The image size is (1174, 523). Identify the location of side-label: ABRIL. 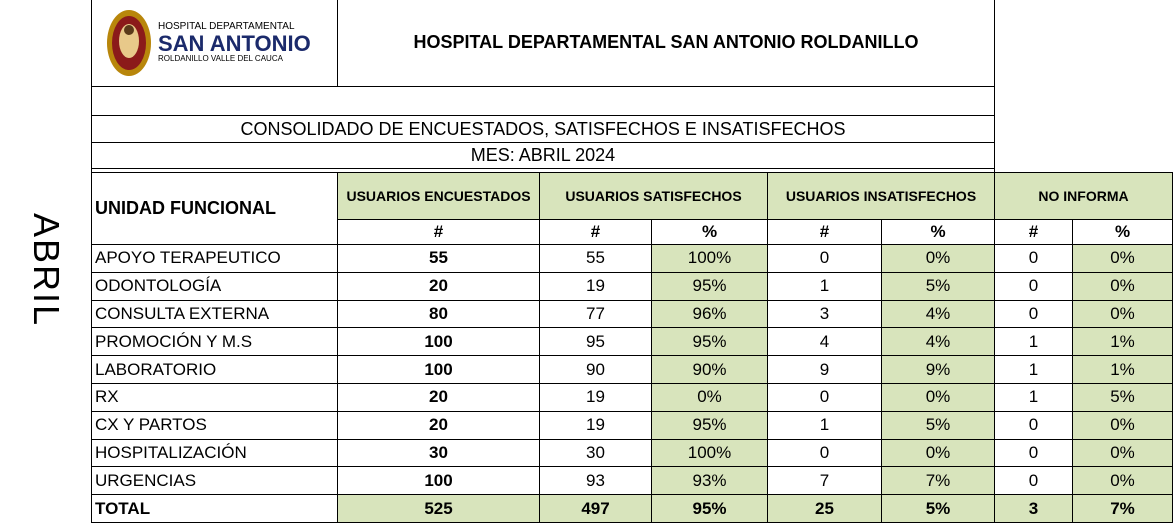
(47, 270).